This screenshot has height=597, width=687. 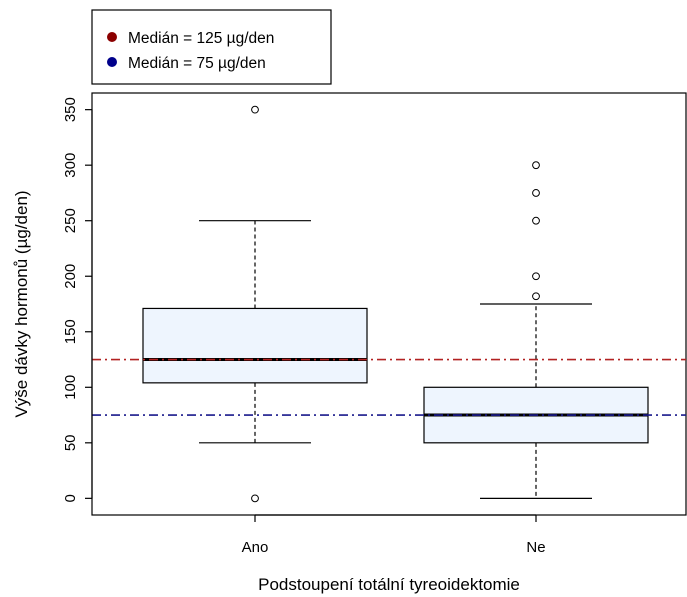 I want to click on reference-lines-layer, so click(x=389, y=387).